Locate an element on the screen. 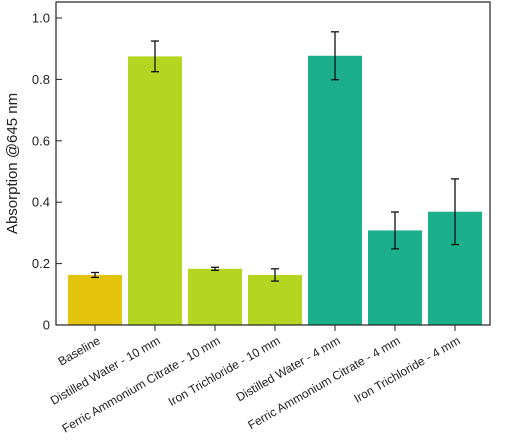 Image resolution: width=505 pixels, height=446 pixels. y-tick-label-2: 0.4 is located at coordinates (41, 202).